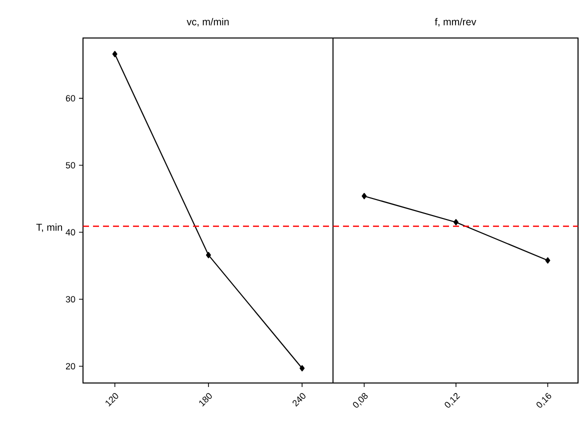 Image resolution: width=579 pixels, height=427 pixels. What do you see at coordinates (71, 299) in the screenshot?
I see `y-tick-label: 30` at bounding box center [71, 299].